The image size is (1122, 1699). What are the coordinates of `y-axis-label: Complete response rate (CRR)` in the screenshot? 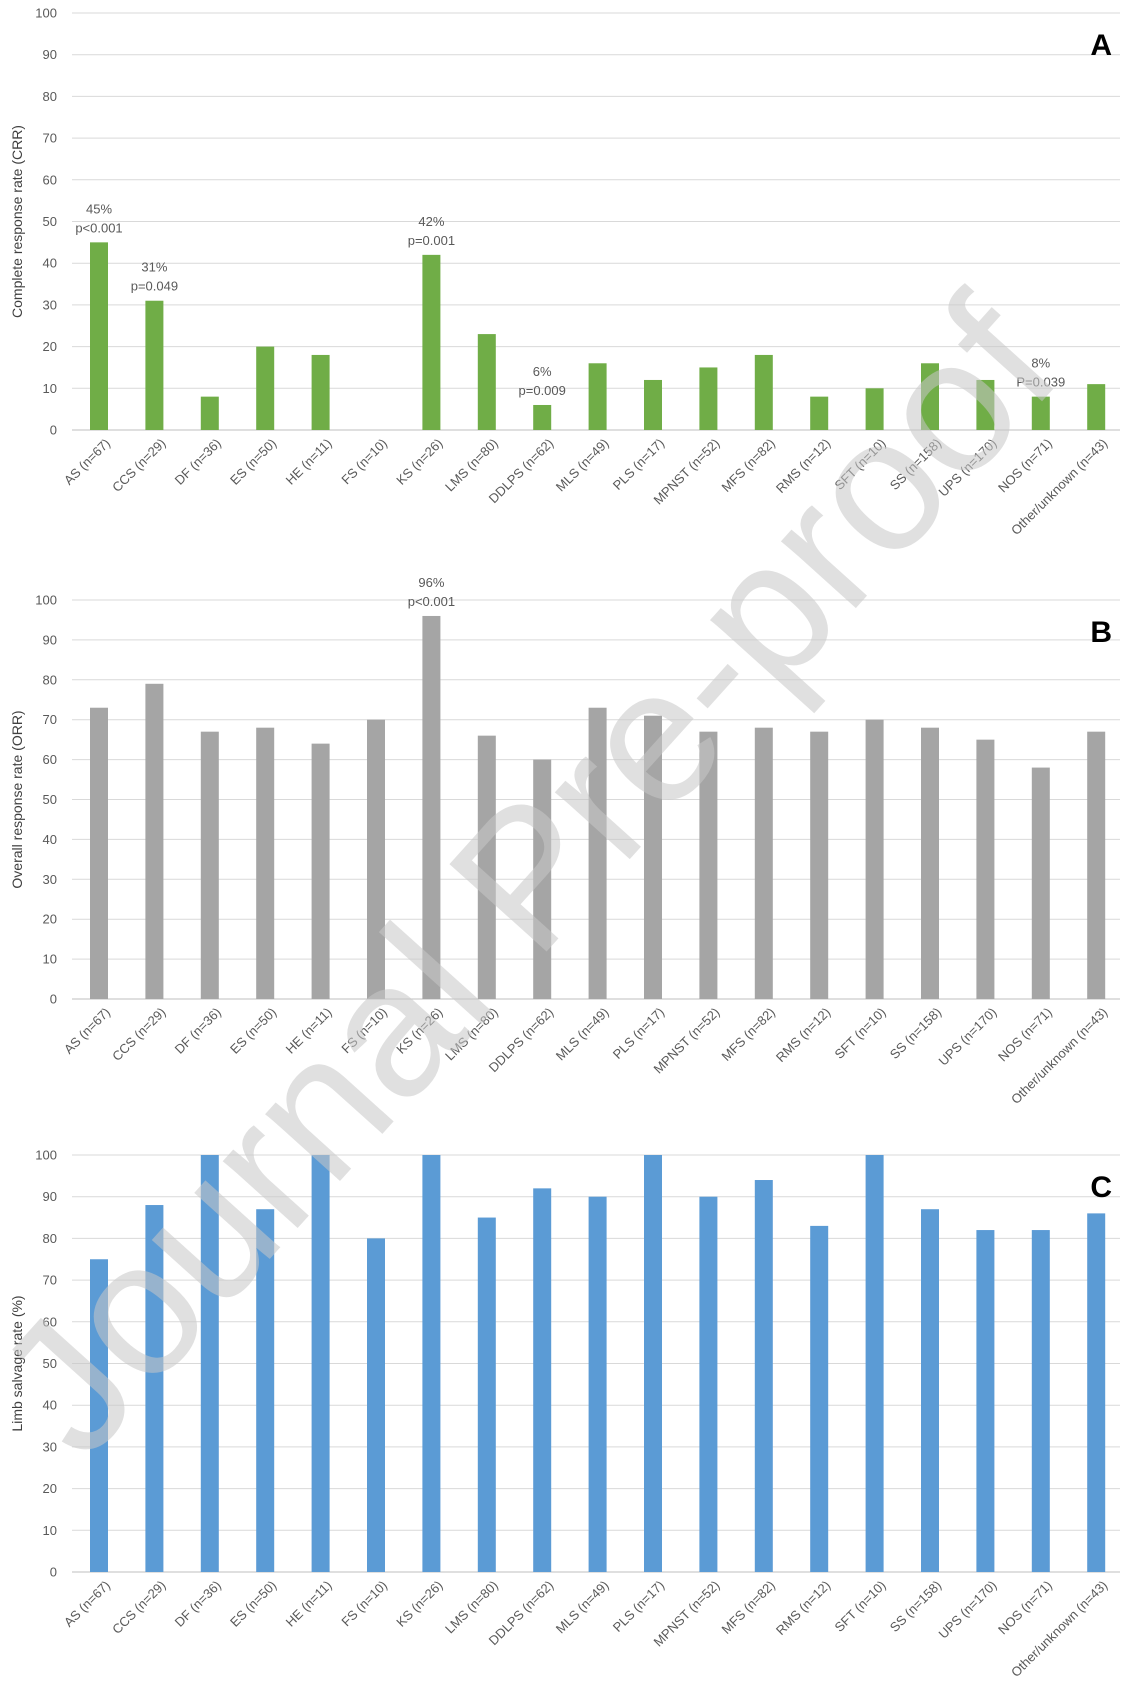 It's located at (17, 221).